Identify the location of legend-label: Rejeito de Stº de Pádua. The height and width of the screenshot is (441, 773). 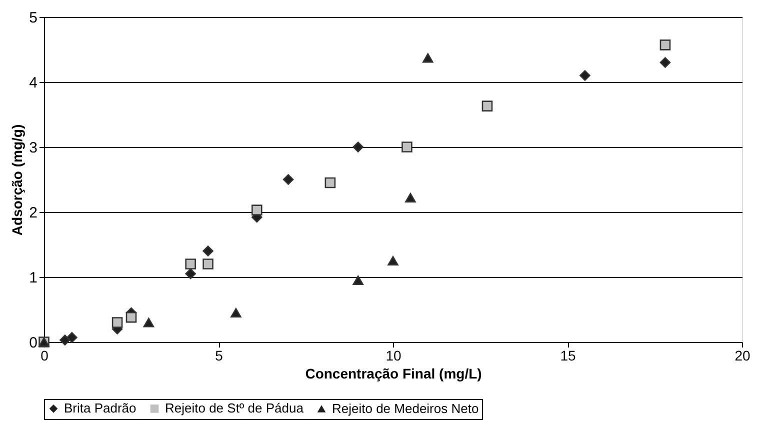
(234, 408).